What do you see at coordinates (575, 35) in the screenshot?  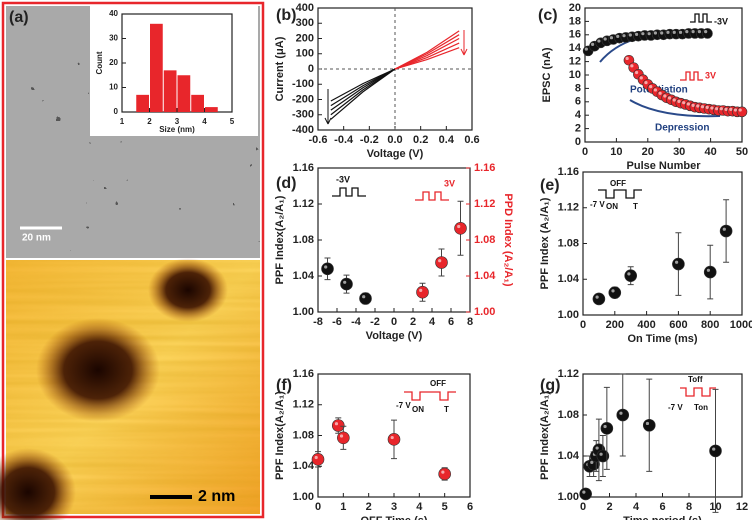 I see `y-tick-label: 16` at bounding box center [575, 35].